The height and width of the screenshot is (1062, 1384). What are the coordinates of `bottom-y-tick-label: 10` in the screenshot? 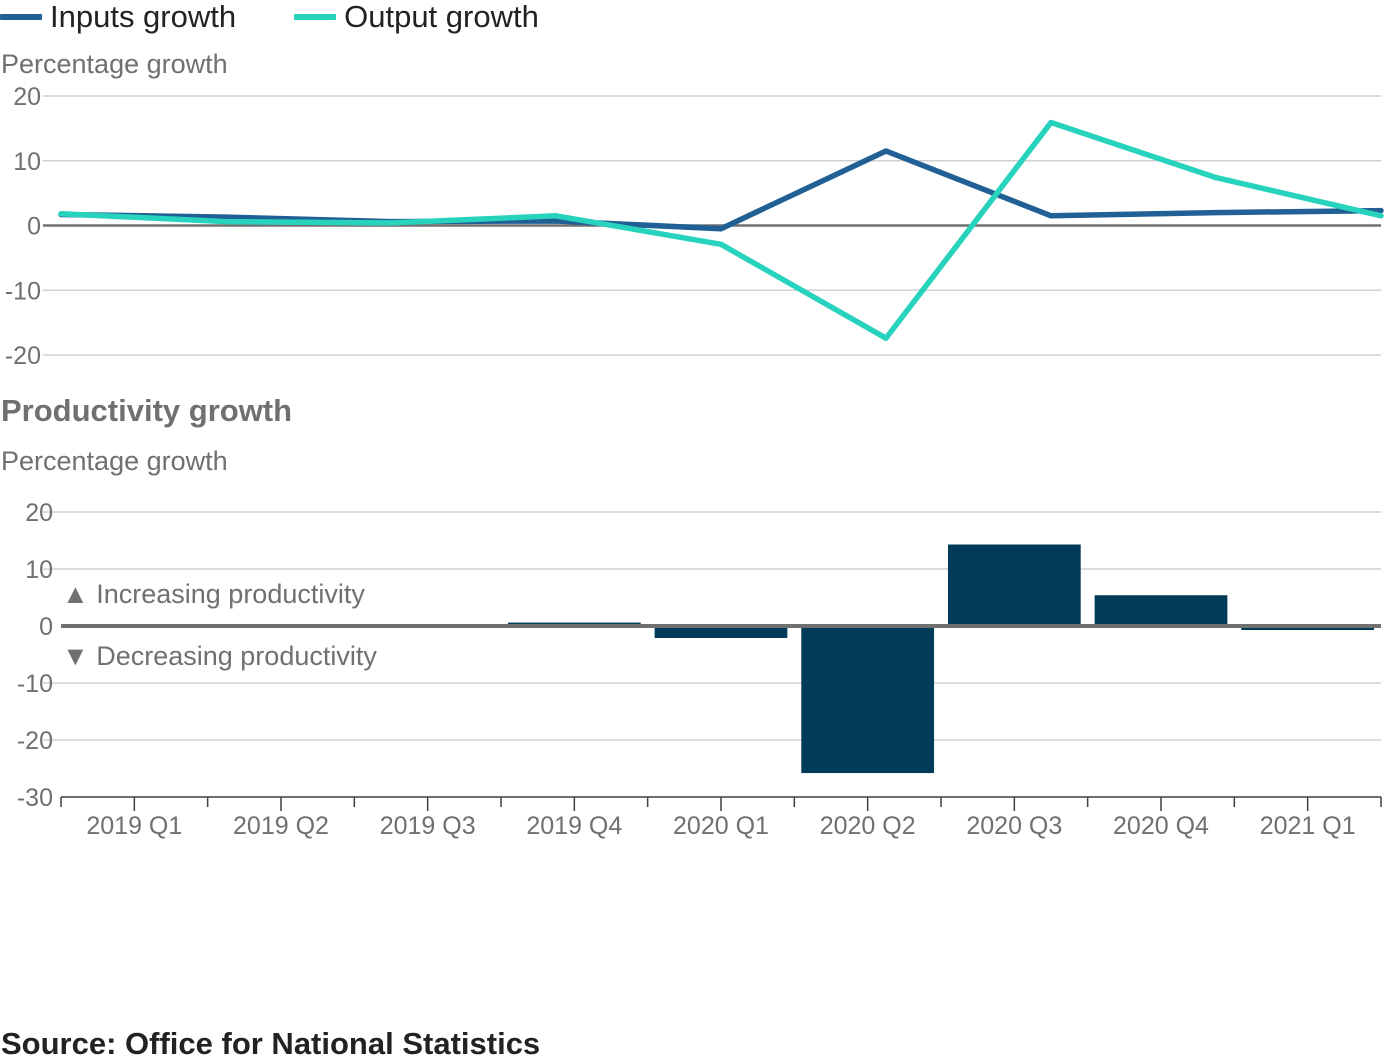 It's located at (39, 570).